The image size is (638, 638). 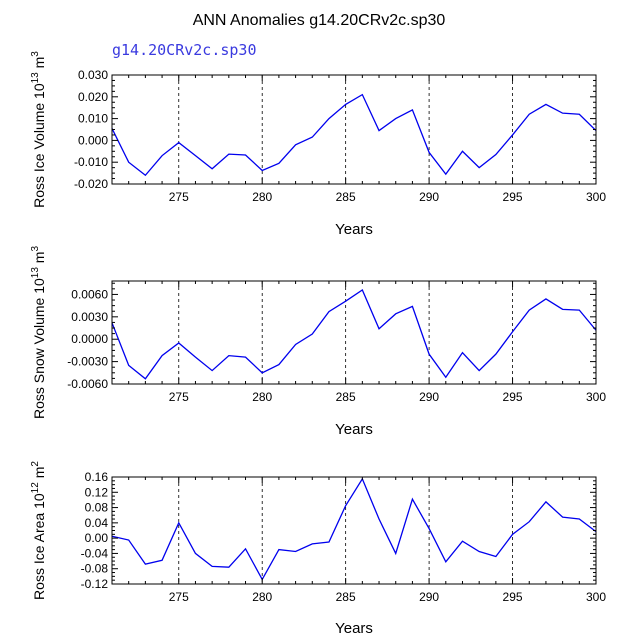 What do you see at coordinates (87, 362) in the screenshot?
I see `y-tick-label: -0.0030` at bounding box center [87, 362].